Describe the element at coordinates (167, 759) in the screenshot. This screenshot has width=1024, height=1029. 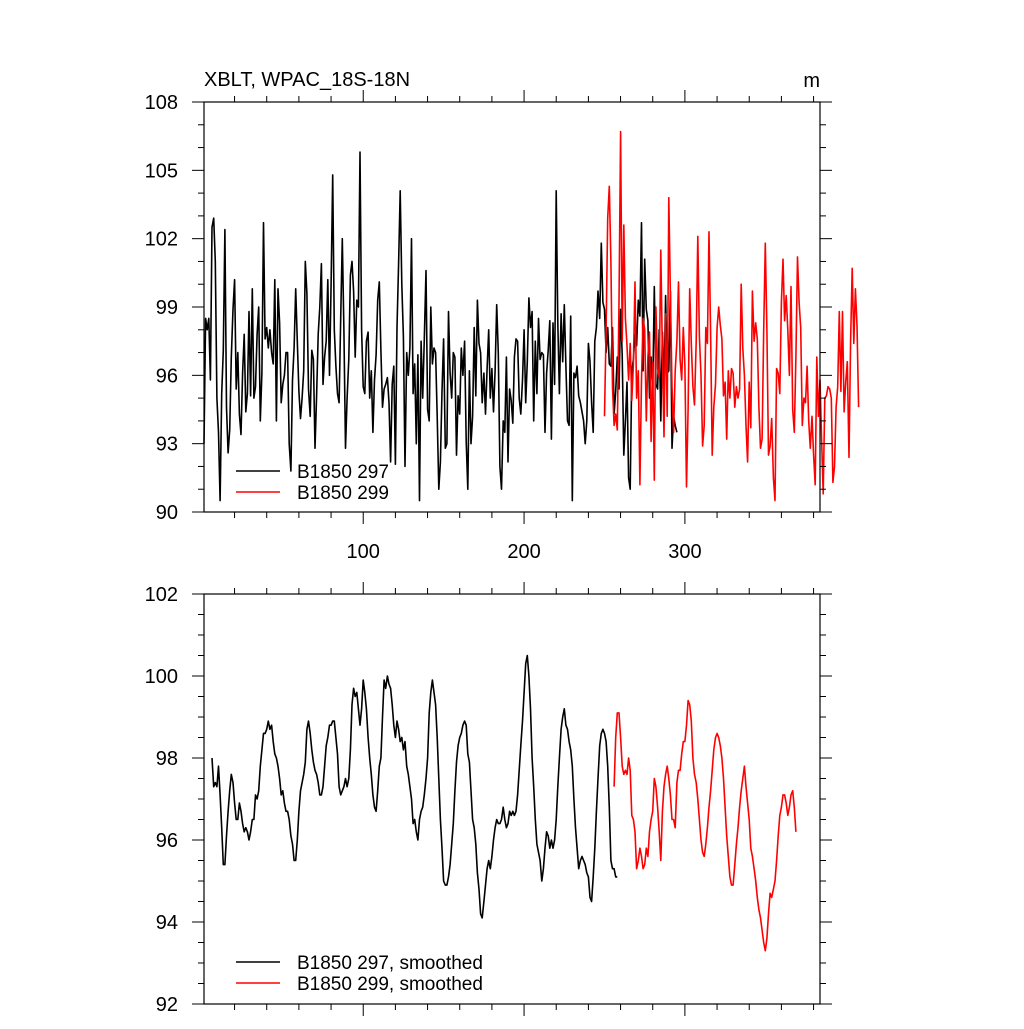
I see `bottom-y-tick-label: 98` at that location.